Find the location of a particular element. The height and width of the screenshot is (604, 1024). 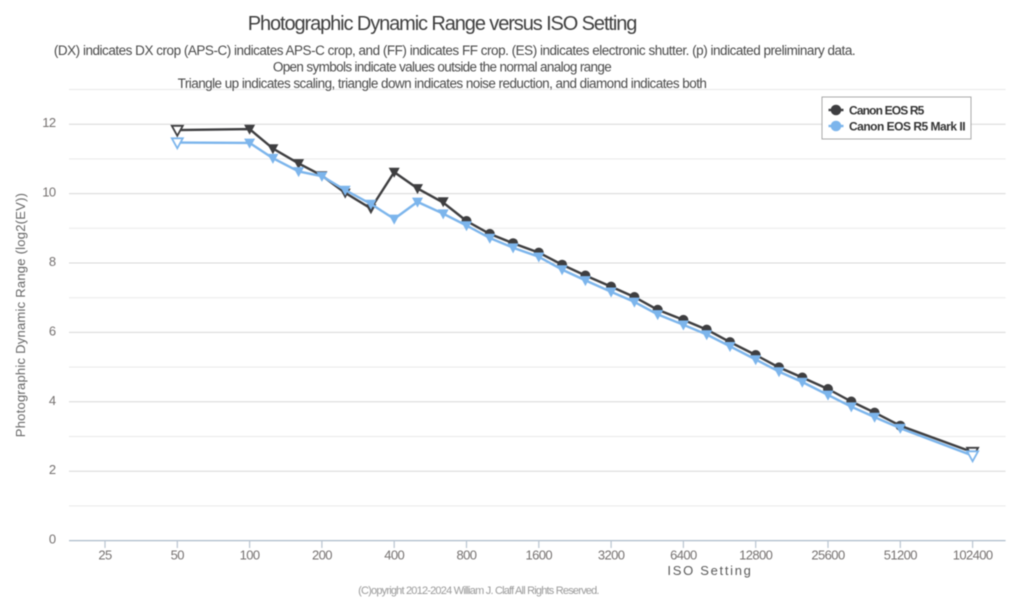

svg-text: 25600 is located at coordinates (828, 555).